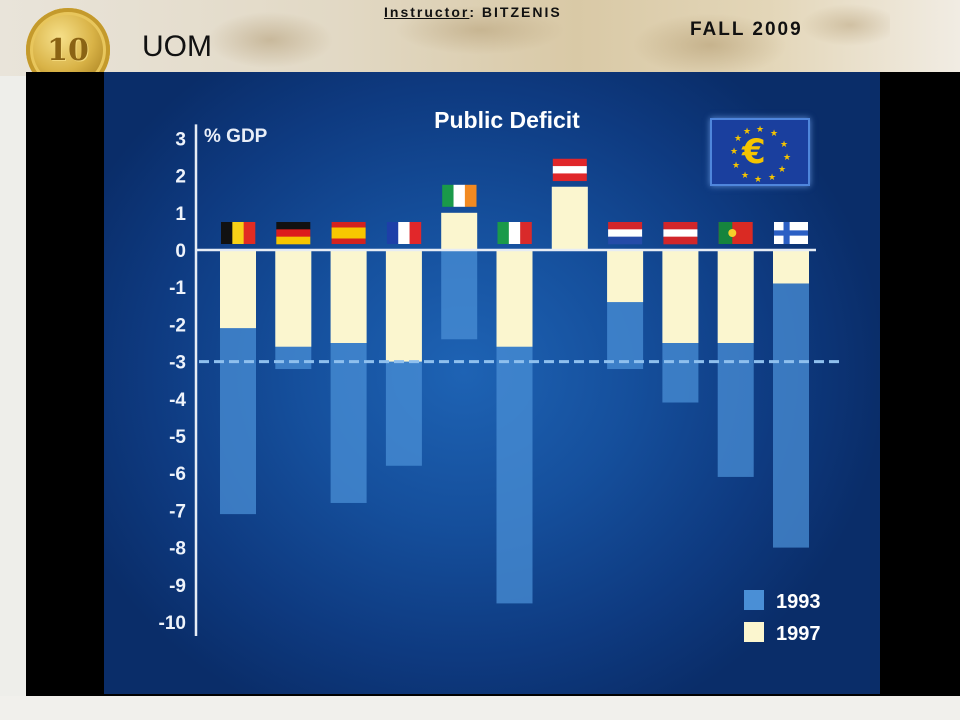  Describe the element at coordinates (68, 50) in the screenshot. I see `coin-value: 10` at that location.